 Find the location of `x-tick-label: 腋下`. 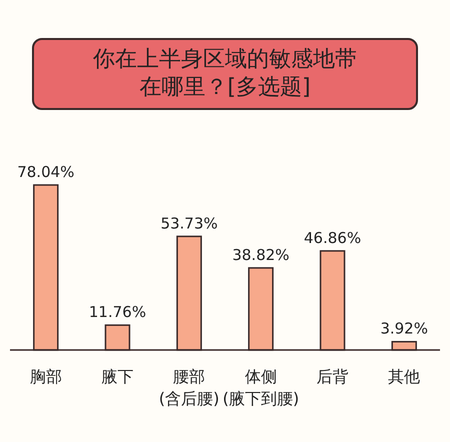

x-tick-label: 腋下 is located at coordinates (118, 376).